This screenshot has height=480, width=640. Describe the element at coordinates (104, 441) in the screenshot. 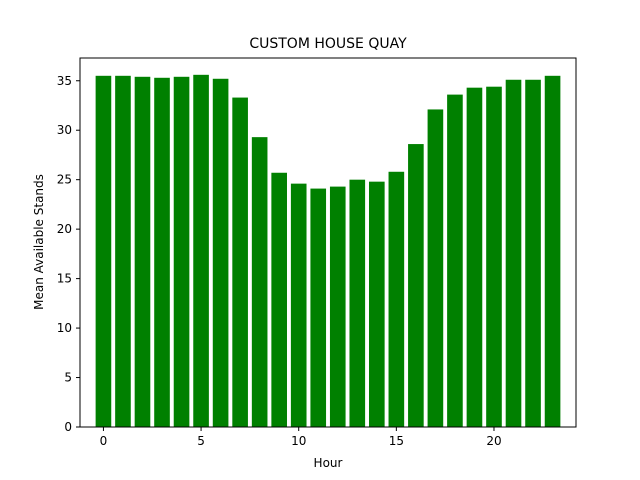

I see `x-tick-label: 0` at that location.